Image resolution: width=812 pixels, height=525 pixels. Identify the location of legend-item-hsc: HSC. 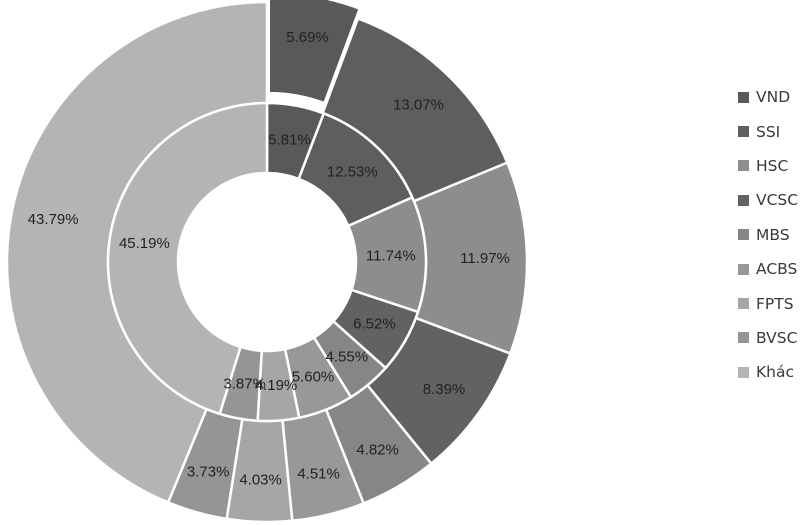
(768, 166).